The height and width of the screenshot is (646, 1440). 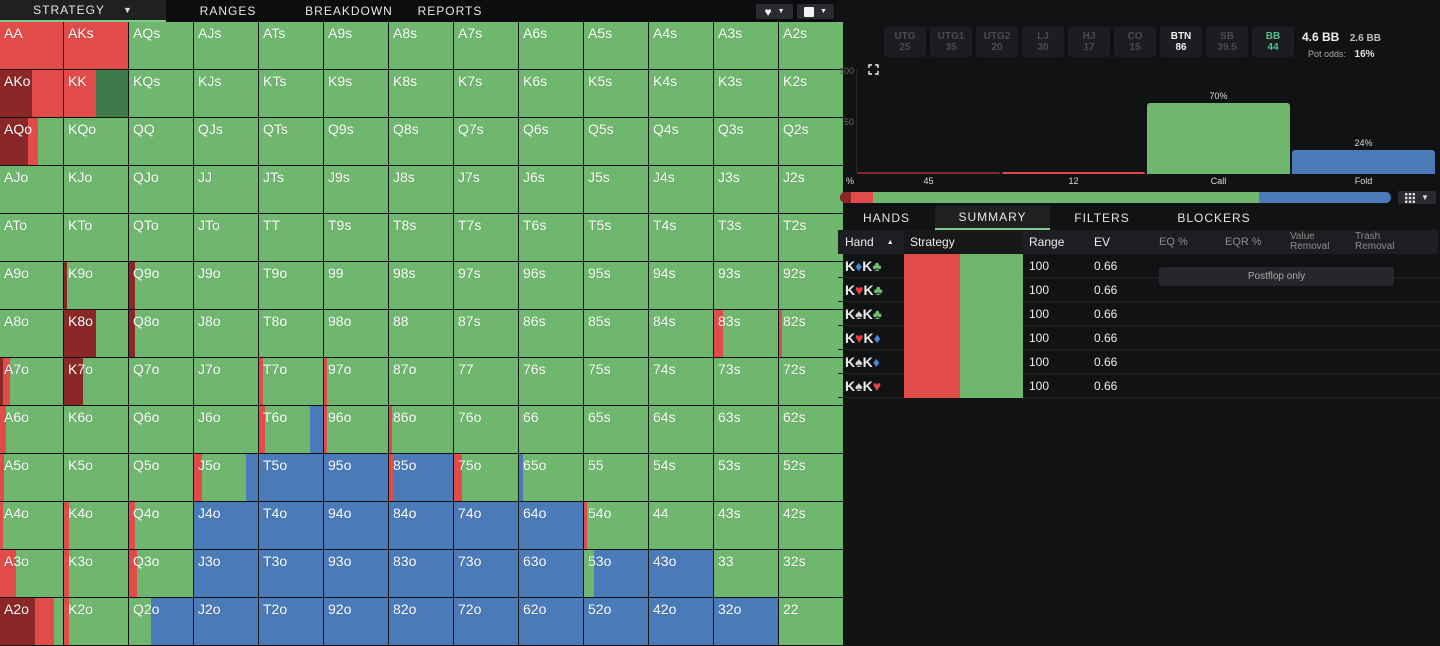 I want to click on hand-cell-A5s: A5s, so click(x=616, y=45).